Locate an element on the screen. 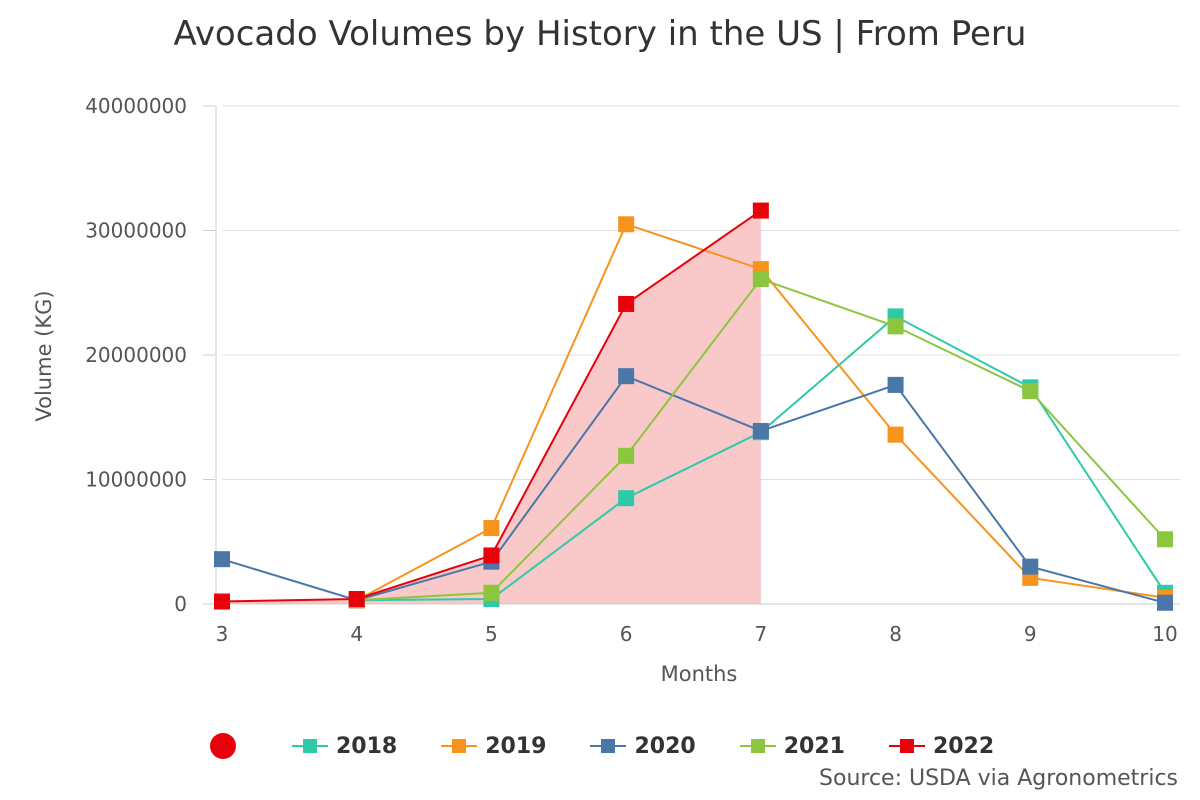 Image resolution: width=1200 pixels, height=800 pixels. y-tick-label: 40000000 is located at coordinates (136, 106).